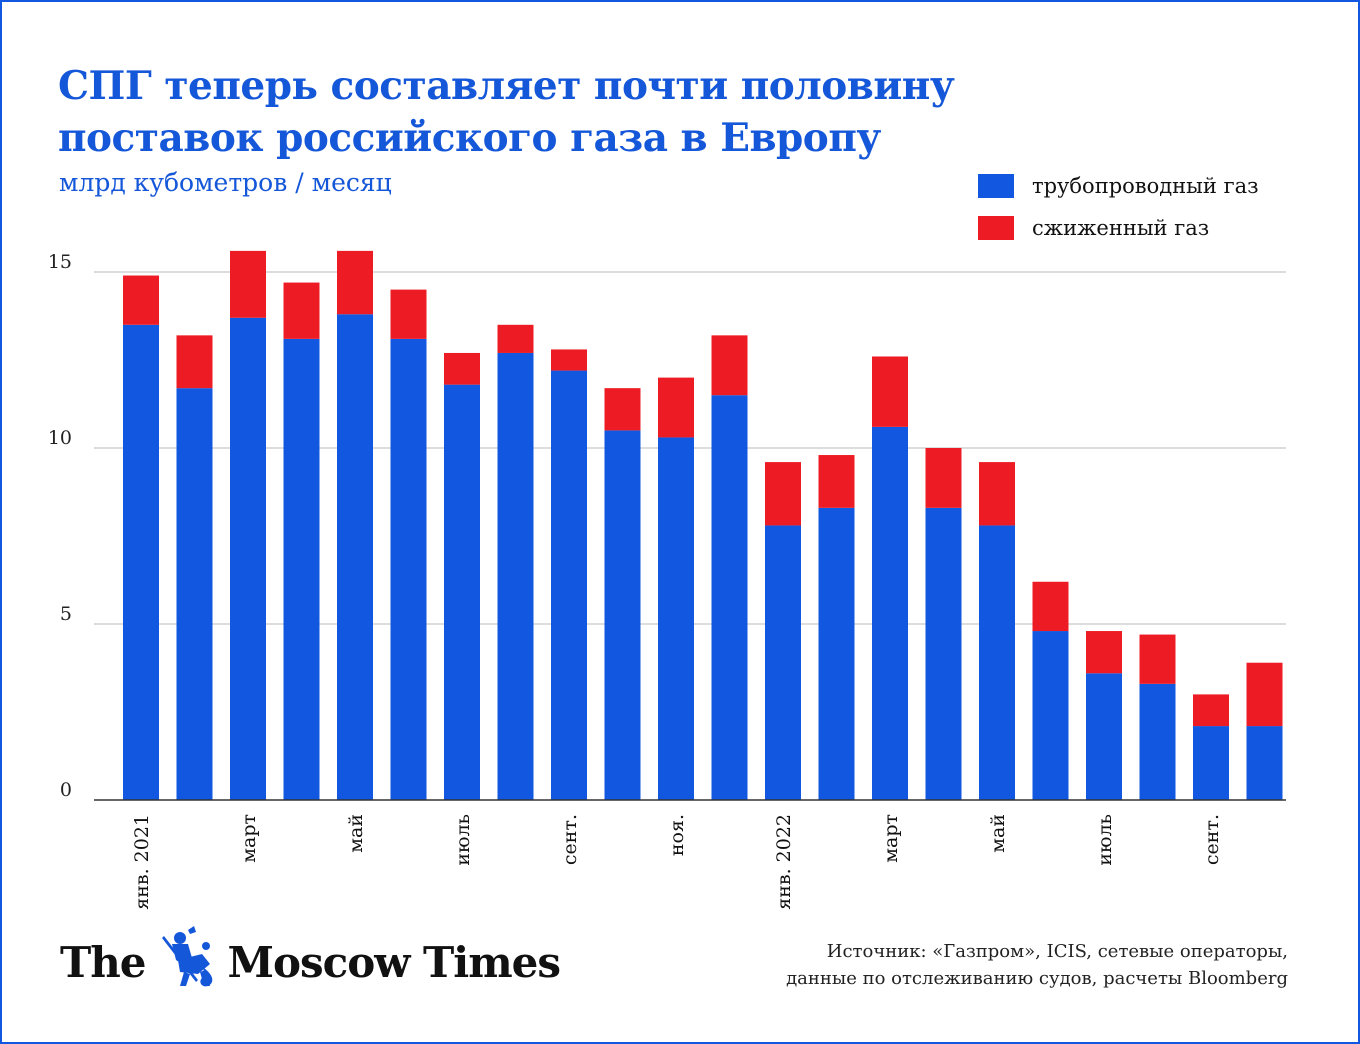 Image resolution: width=1360 pixels, height=1044 pixels. Describe the element at coordinates (225, 182) in the screenshot. I see `chart-subtitle: млрд кубометров / месяц` at that location.